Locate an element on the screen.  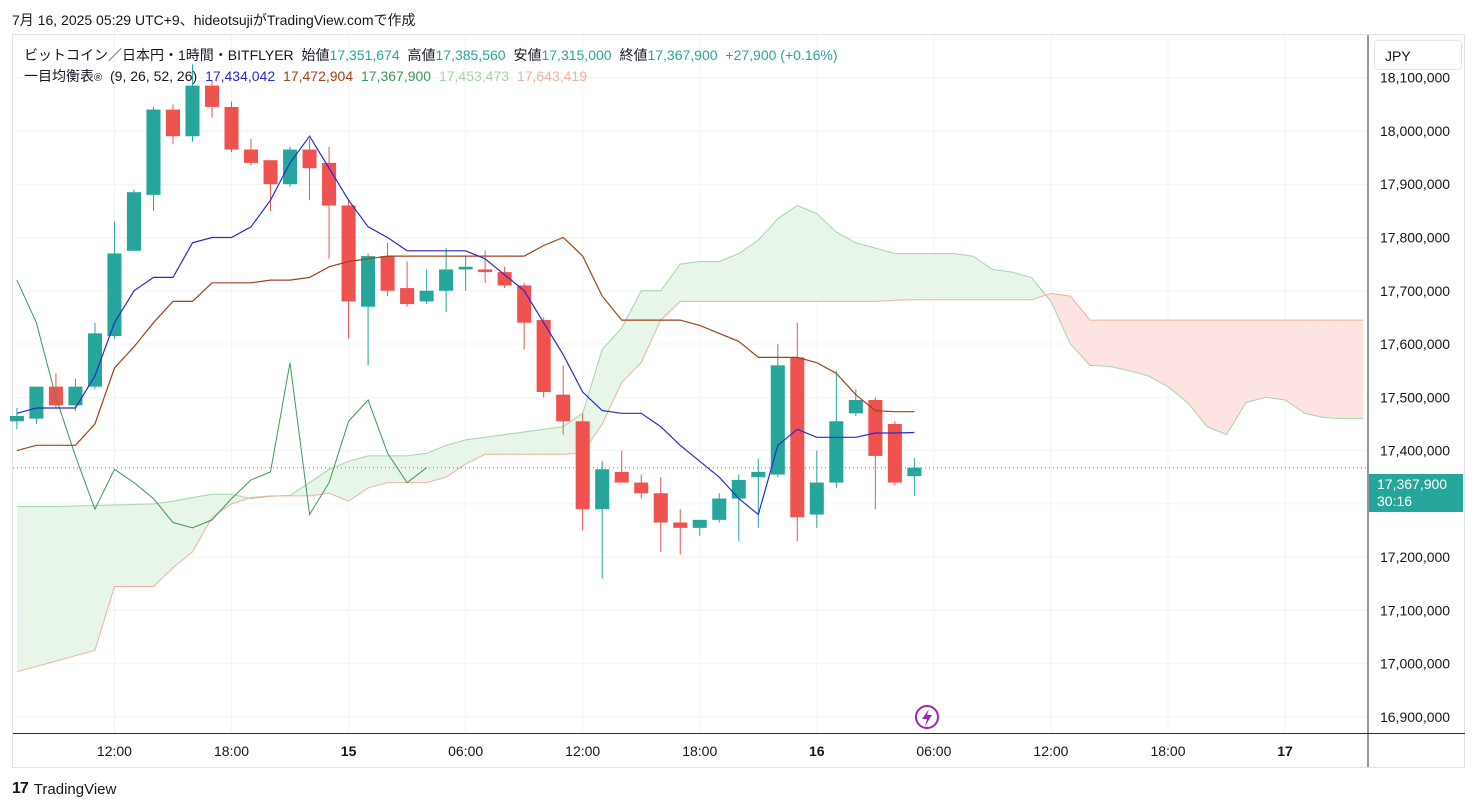
kijun-value: 17,472,904 is located at coordinates (318, 76).